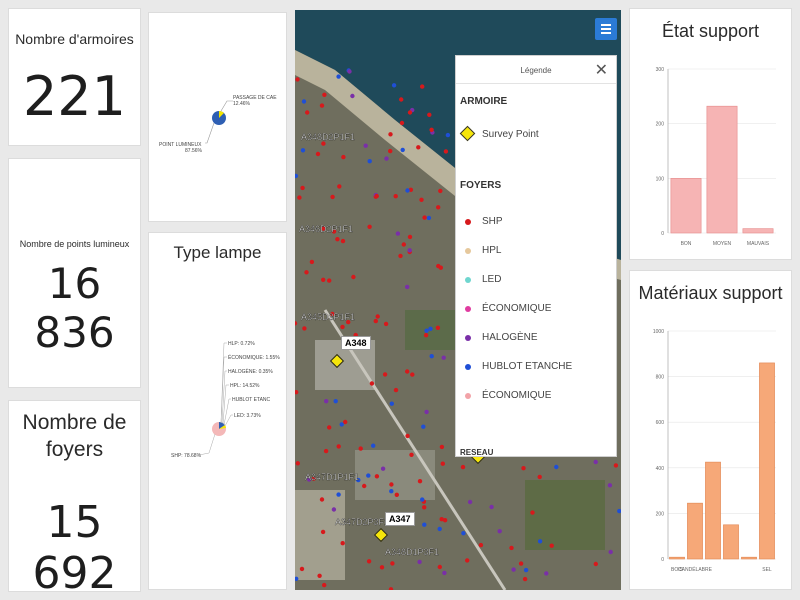 The image size is (800, 600). I want to click on pie-slice-hpl, so click(222, 425).